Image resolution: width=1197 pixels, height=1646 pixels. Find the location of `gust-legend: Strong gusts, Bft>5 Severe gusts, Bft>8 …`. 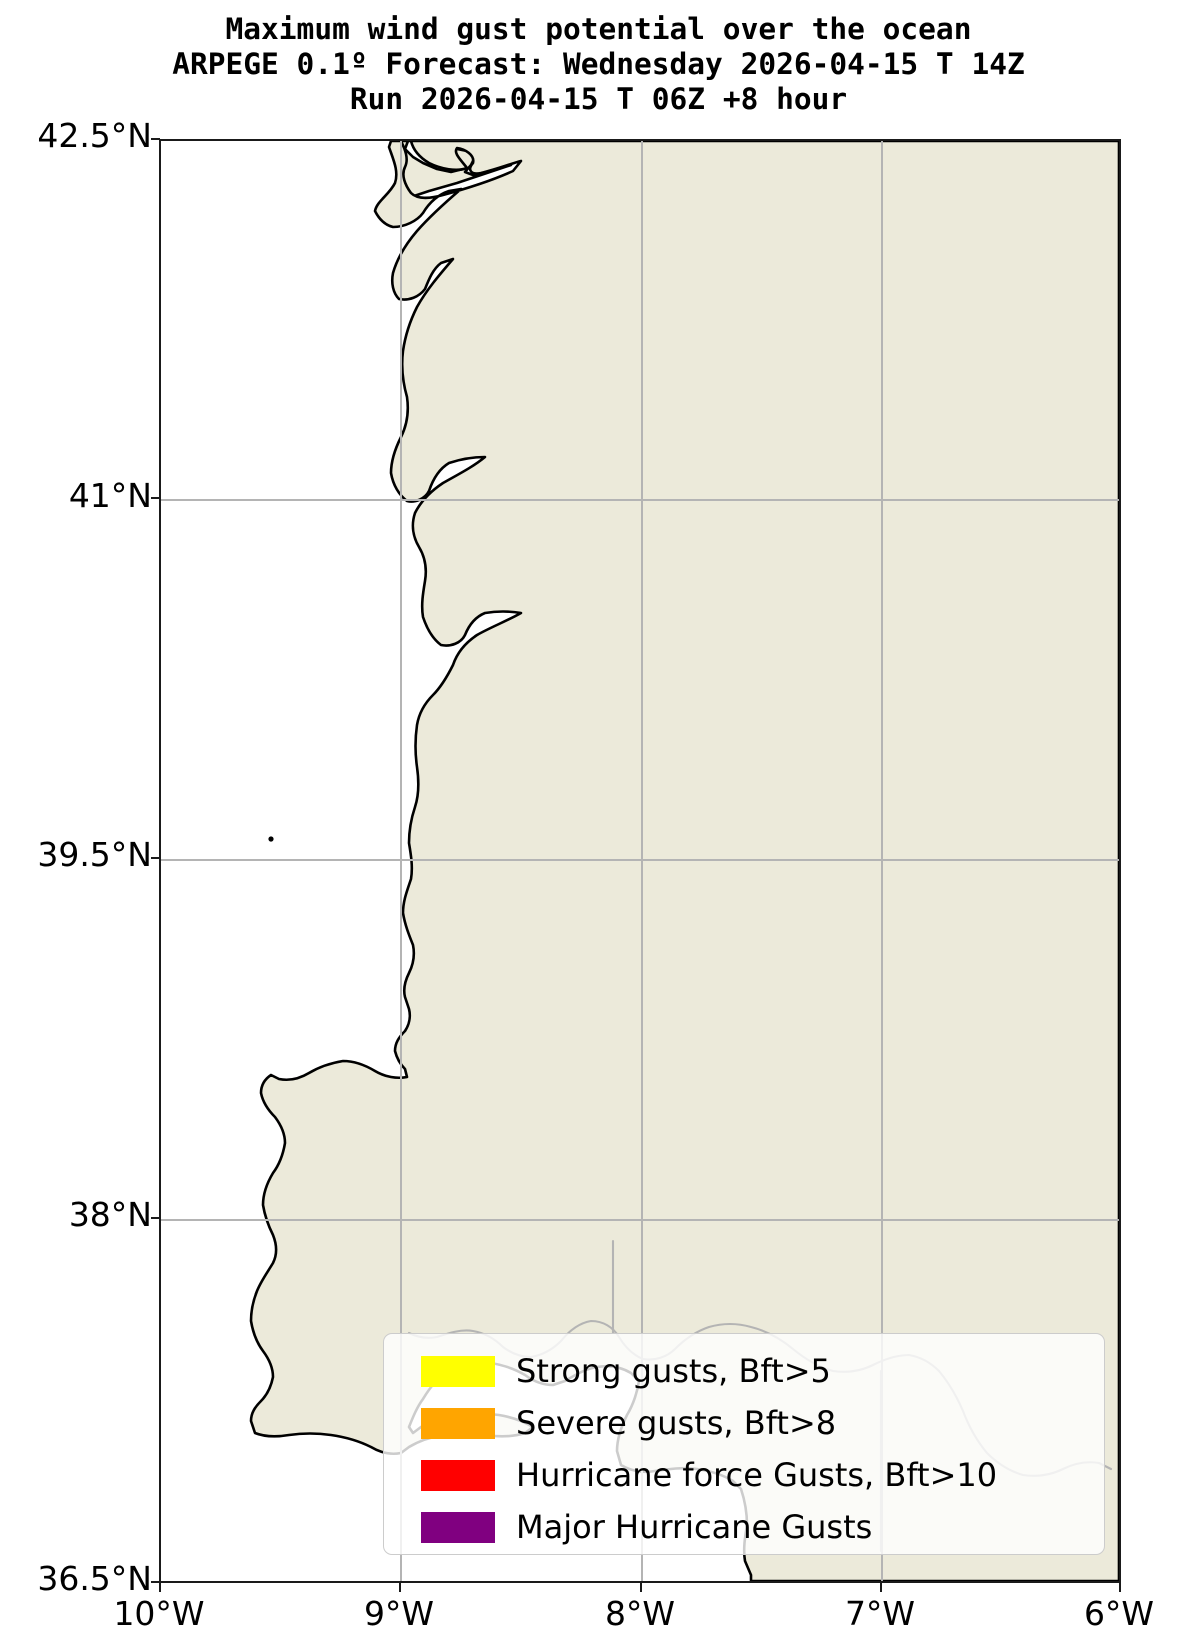

gust-legend: Strong gusts, Bft>5 Severe gusts, Bft>8 … is located at coordinates (744, 1444).